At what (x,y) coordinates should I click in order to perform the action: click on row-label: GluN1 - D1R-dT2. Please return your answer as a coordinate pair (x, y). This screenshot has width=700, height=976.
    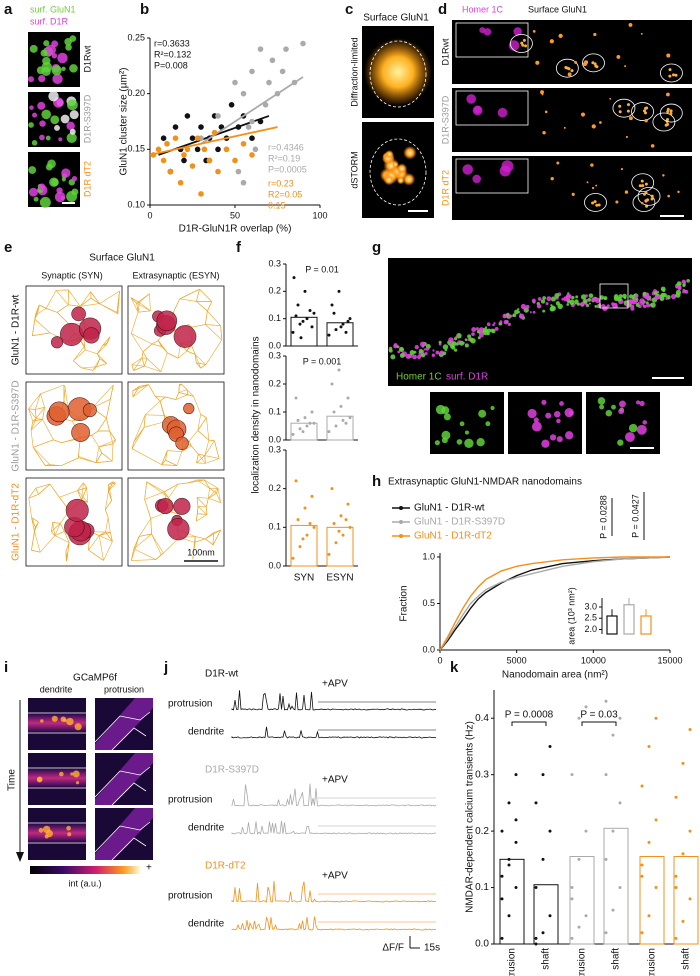
    Looking at the image, I should click on (16, 522).